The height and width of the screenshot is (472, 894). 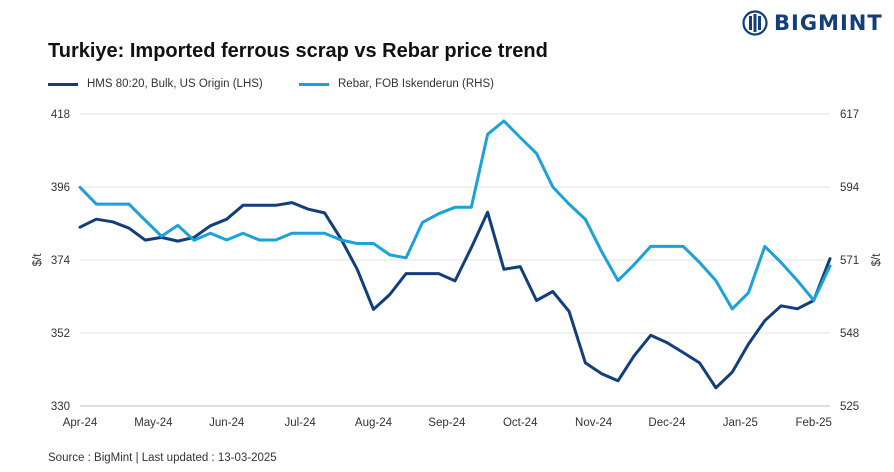 I want to click on x-tick-label: Jan-25, so click(x=740, y=423).